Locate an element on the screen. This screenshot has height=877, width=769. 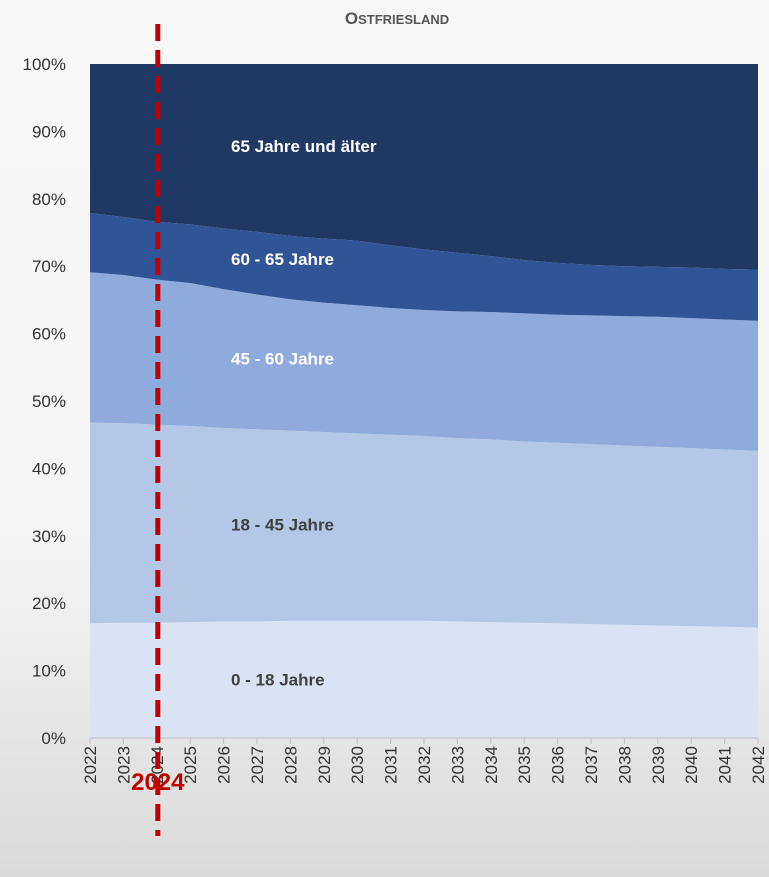
y-tick-label: 80% is located at coordinates (49, 199).